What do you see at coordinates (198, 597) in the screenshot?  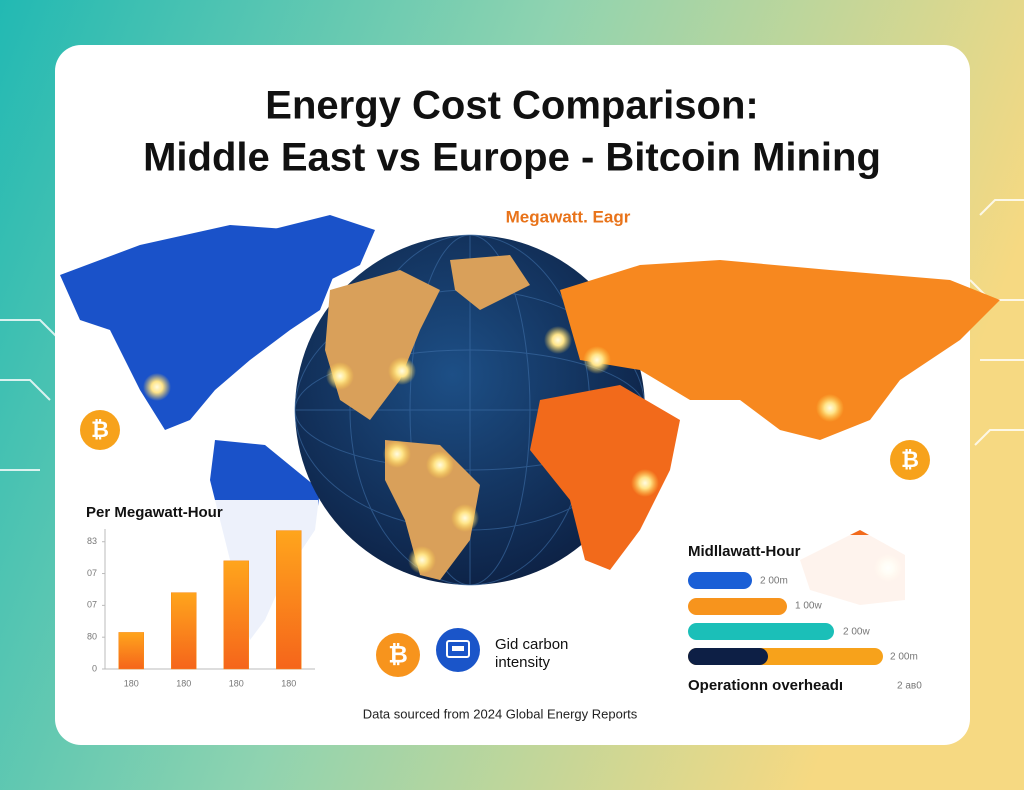 I see `bar-chart: Per Megawatt-Hour 0 80 07 07 83 180 180 180 180` at bounding box center [198, 597].